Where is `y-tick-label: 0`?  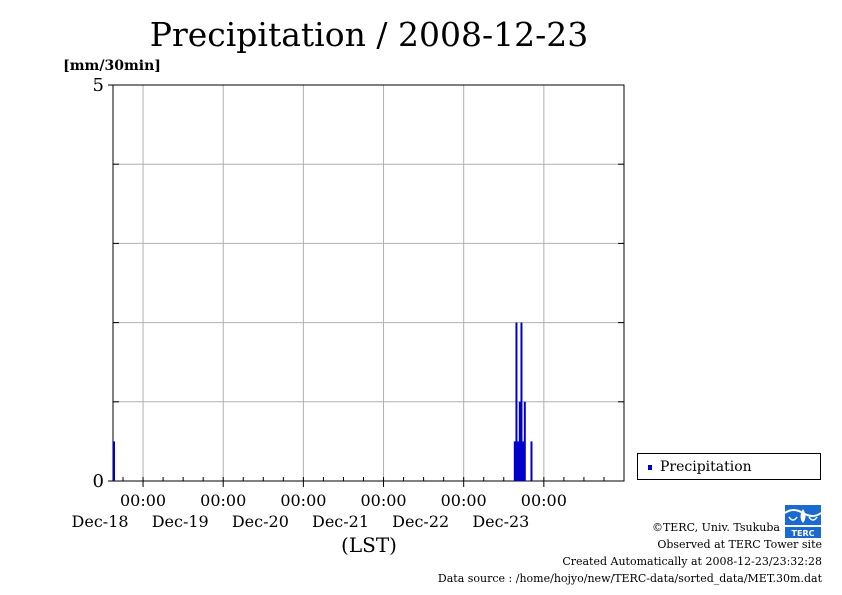 y-tick-label: 0 is located at coordinates (98, 481).